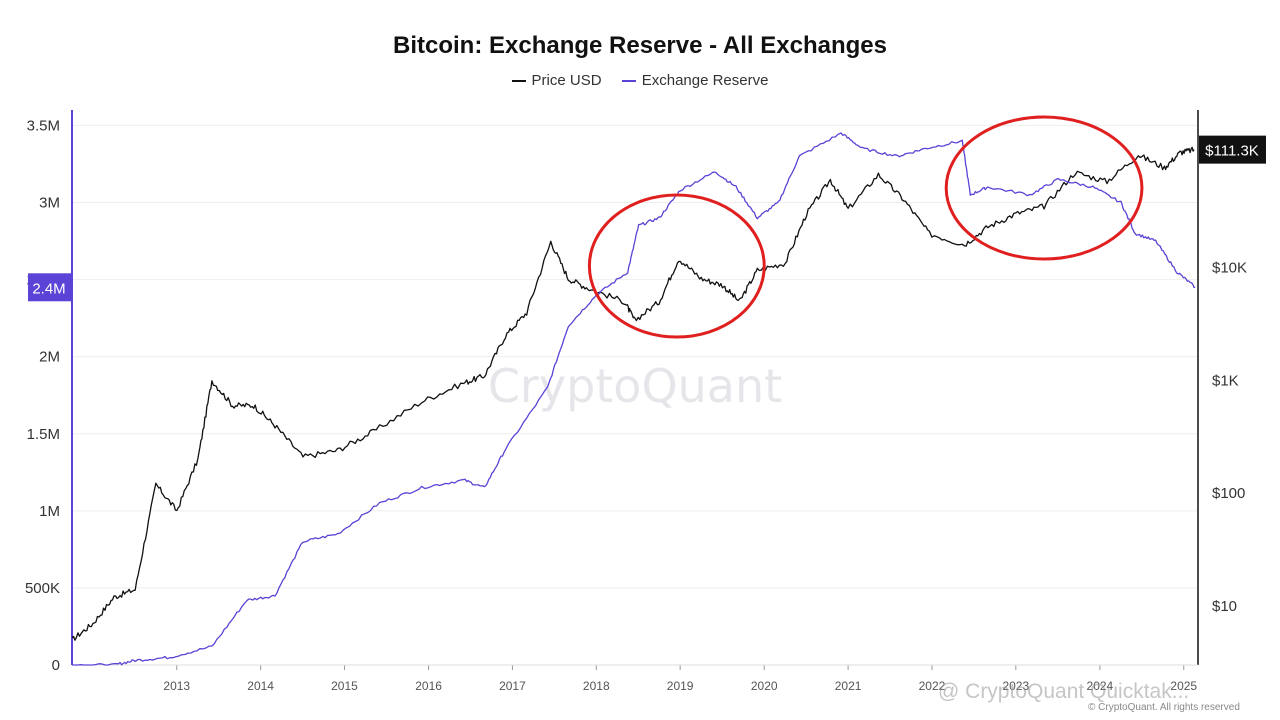 The height and width of the screenshot is (720, 1280). I want to click on legend-item-reserve: Exchange Reserve, so click(695, 80).